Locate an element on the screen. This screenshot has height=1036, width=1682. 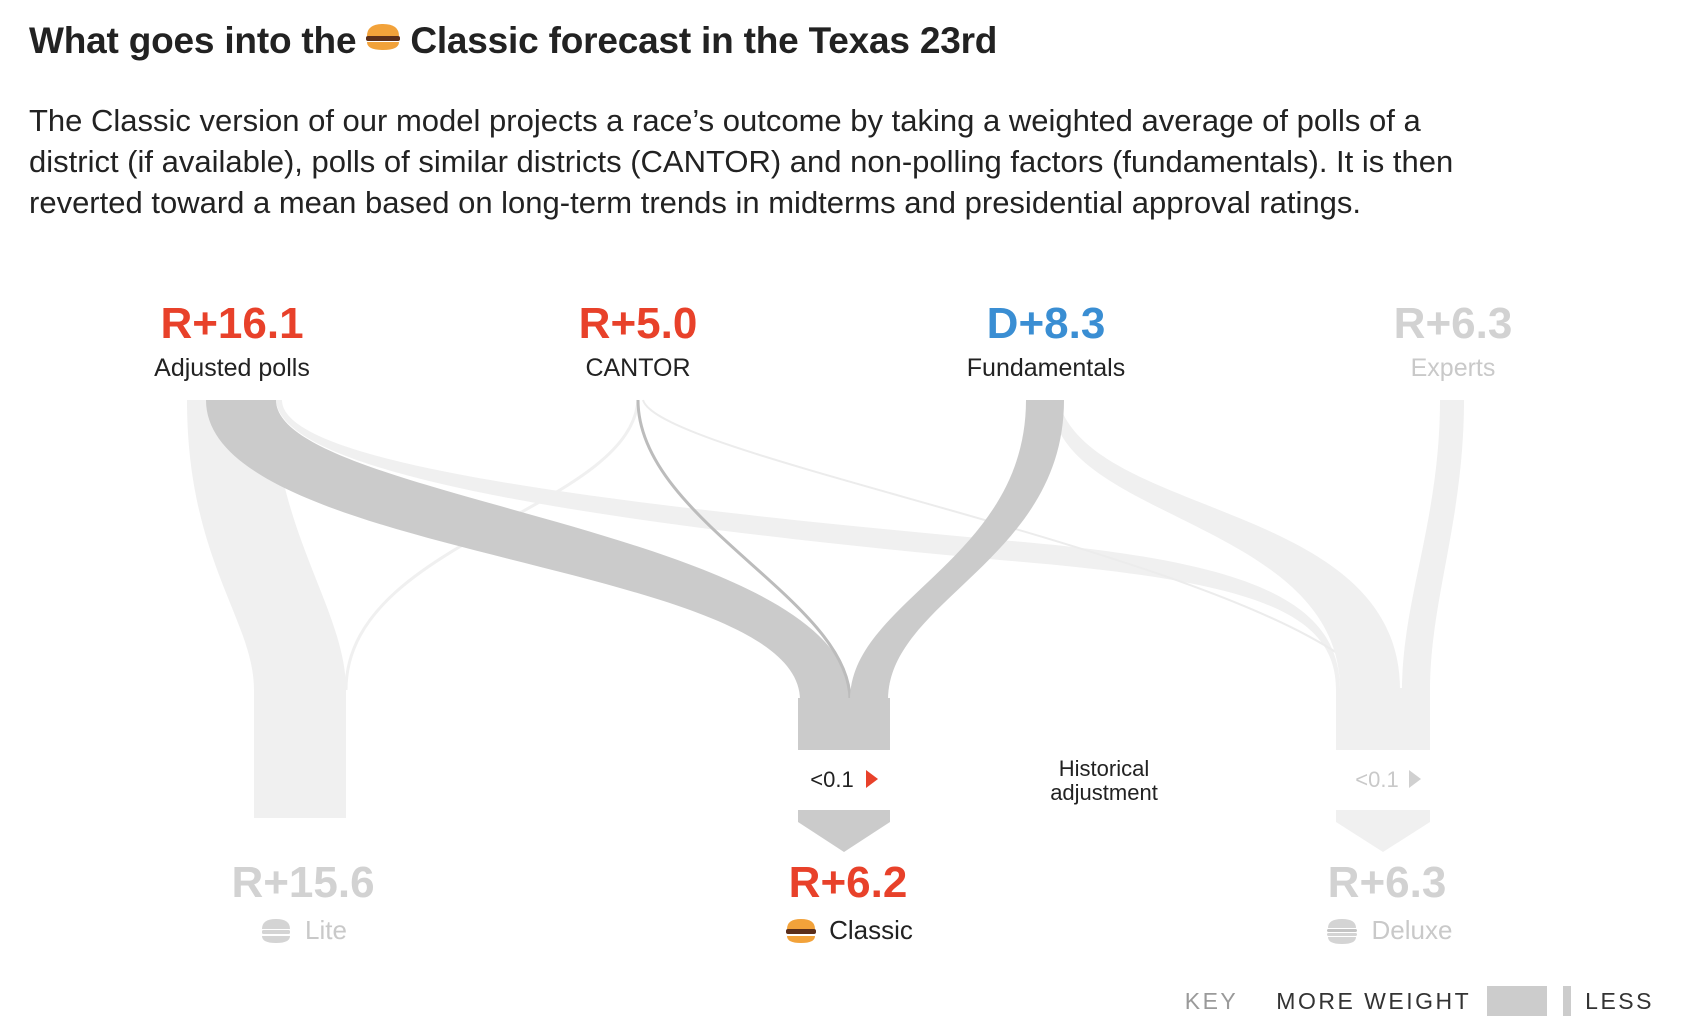
input-experts: R+6.3 Experts is located at coordinates (1453, 340).